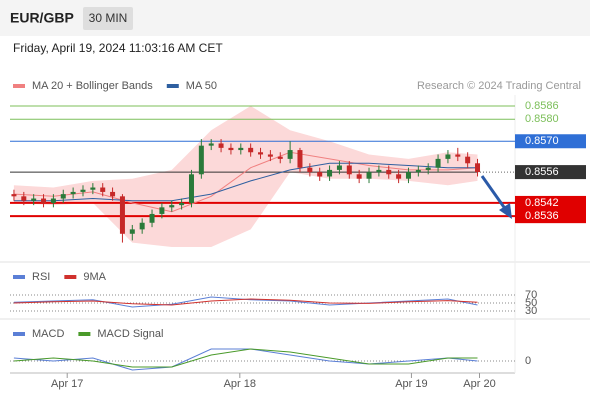  I want to click on price-tag-label: 0.8536, so click(542, 216).